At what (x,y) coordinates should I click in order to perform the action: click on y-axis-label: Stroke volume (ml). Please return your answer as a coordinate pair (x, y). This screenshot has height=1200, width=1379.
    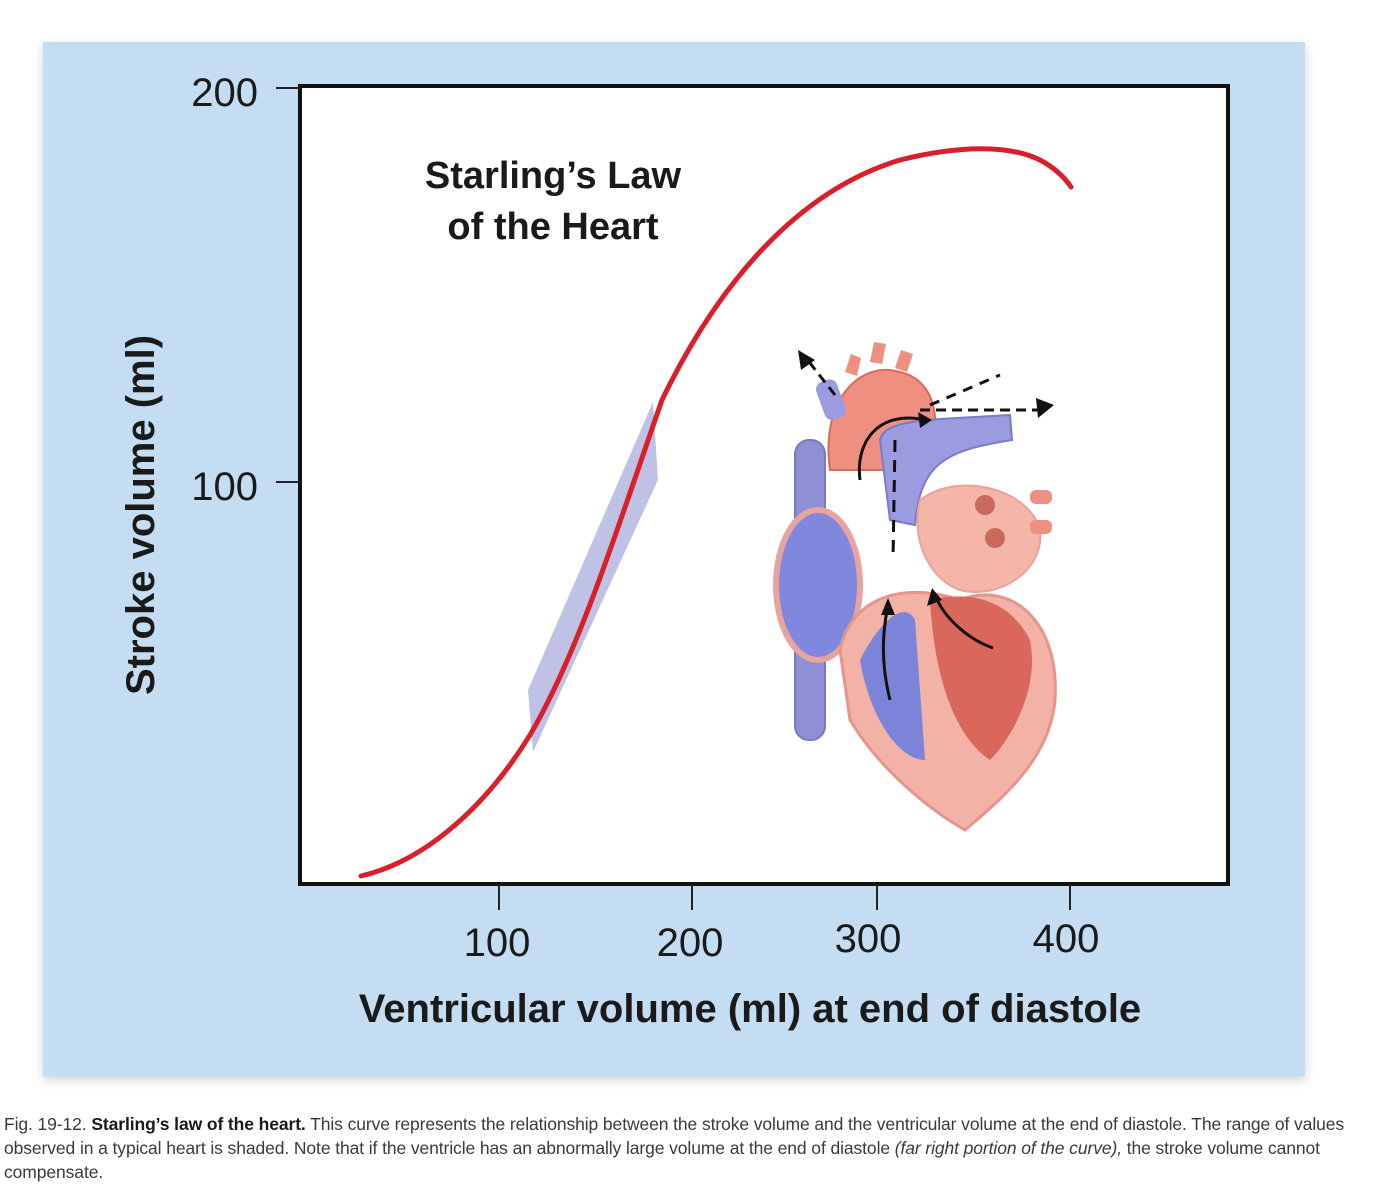
    Looking at the image, I should click on (141, 515).